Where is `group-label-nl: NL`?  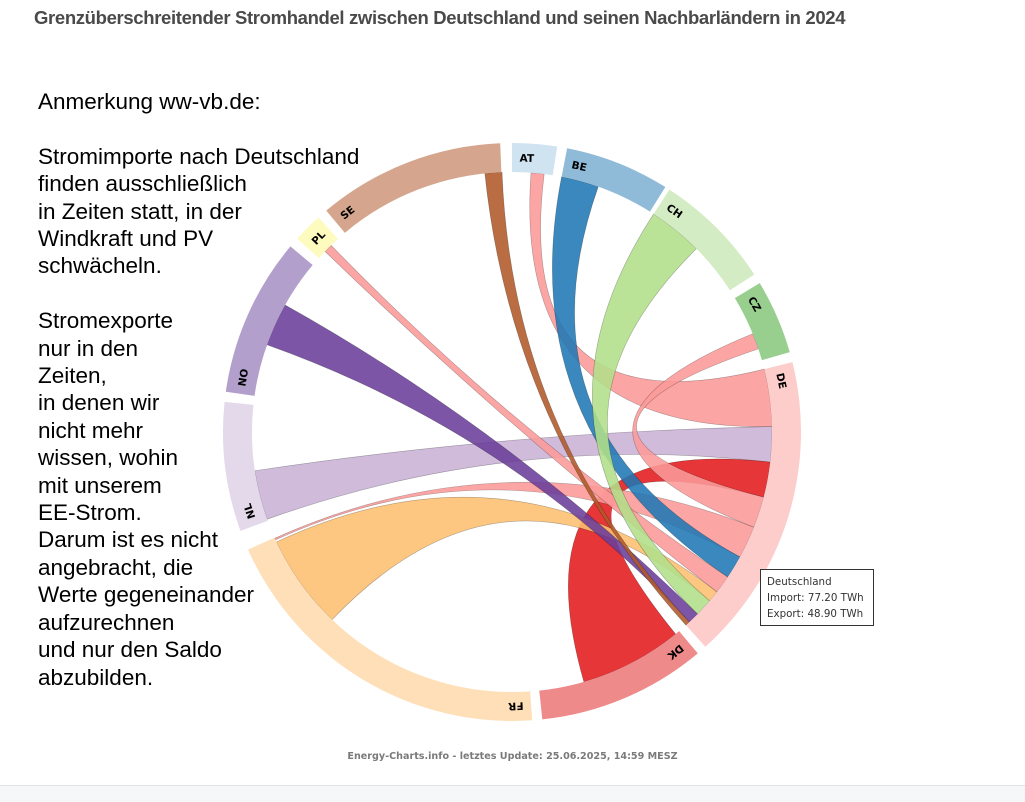
group-label-nl: NL is located at coordinates (250, 510).